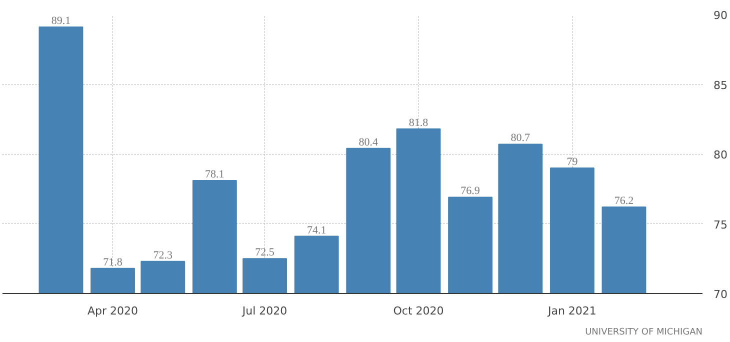  What do you see at coordinates (316, 230) in the screenshot?
I see `data-label: 74.1` at bounding box center [316, 230].